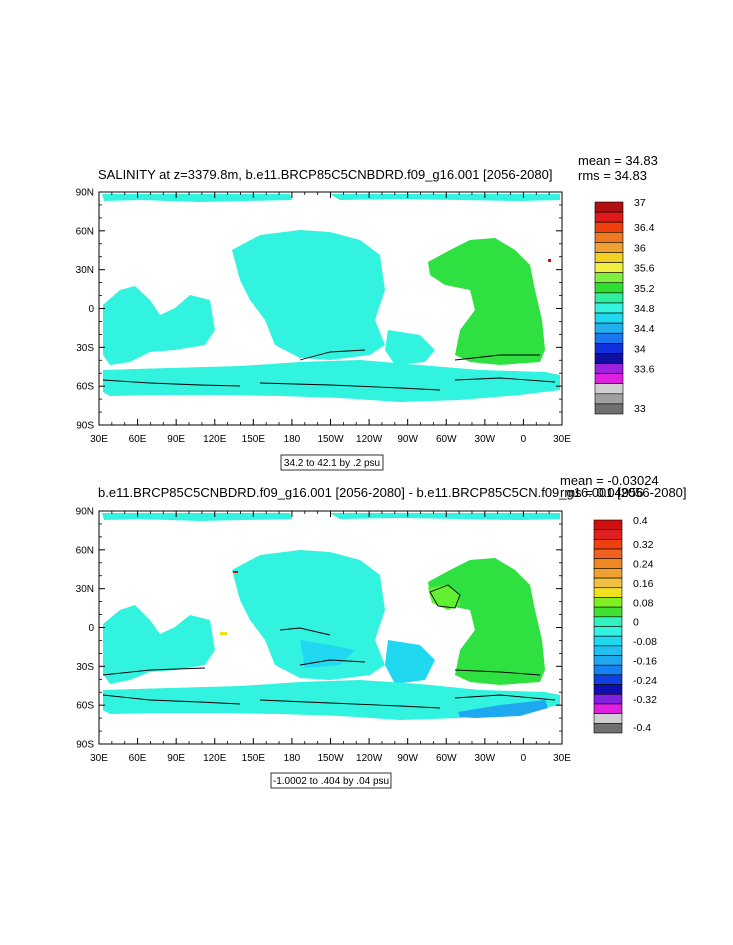 The height and width of the screenshot is (945, 733). I want to click on panel-2-lat-label: 30S, so click(85, 667).